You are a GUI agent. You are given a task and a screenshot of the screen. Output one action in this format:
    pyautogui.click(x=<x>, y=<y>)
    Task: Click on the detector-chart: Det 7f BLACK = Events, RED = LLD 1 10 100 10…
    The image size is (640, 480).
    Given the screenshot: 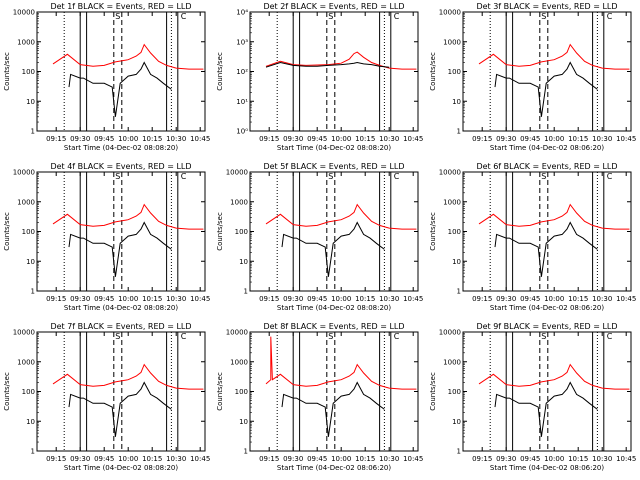 What is the action you would take?
    pyautogui.click(x=106, y=397)
    